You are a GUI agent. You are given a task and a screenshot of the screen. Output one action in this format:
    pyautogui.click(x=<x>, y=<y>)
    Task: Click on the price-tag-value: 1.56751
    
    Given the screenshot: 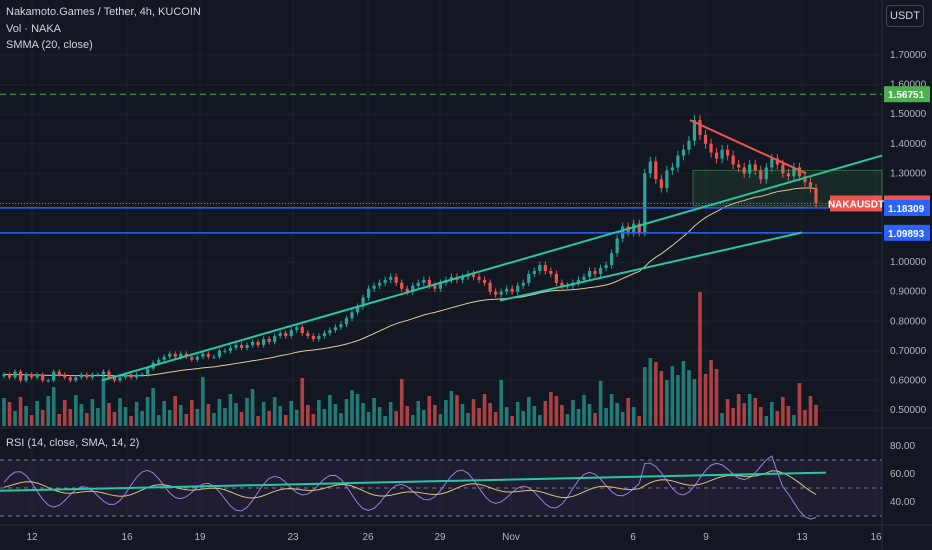 What is the action you would take?
    pyautogui.click(x=906, y=95)
    